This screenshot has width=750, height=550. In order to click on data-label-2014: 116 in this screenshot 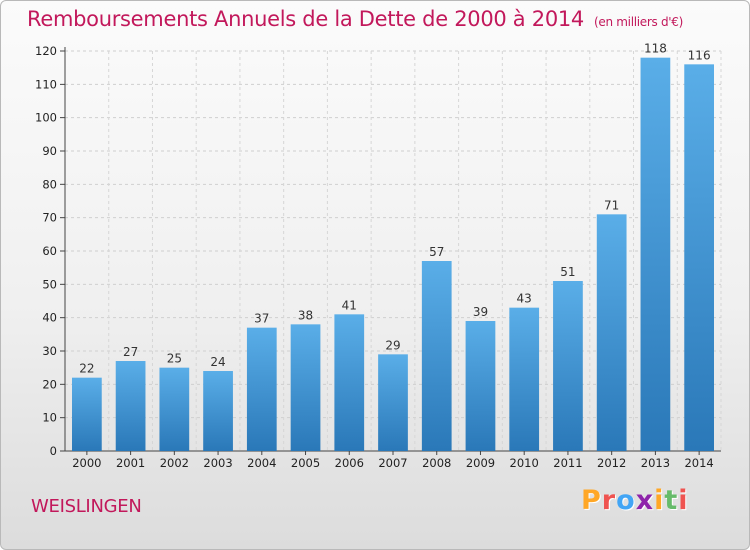, I will do `click(699, 55)`.